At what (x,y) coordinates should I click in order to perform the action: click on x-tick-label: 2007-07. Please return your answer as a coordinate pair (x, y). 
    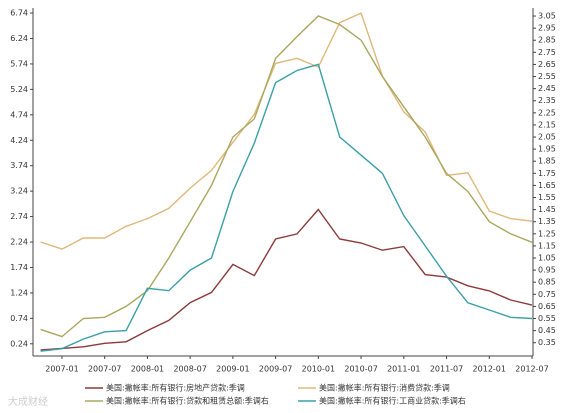
    Looking at the image, I should click on (104, 369).